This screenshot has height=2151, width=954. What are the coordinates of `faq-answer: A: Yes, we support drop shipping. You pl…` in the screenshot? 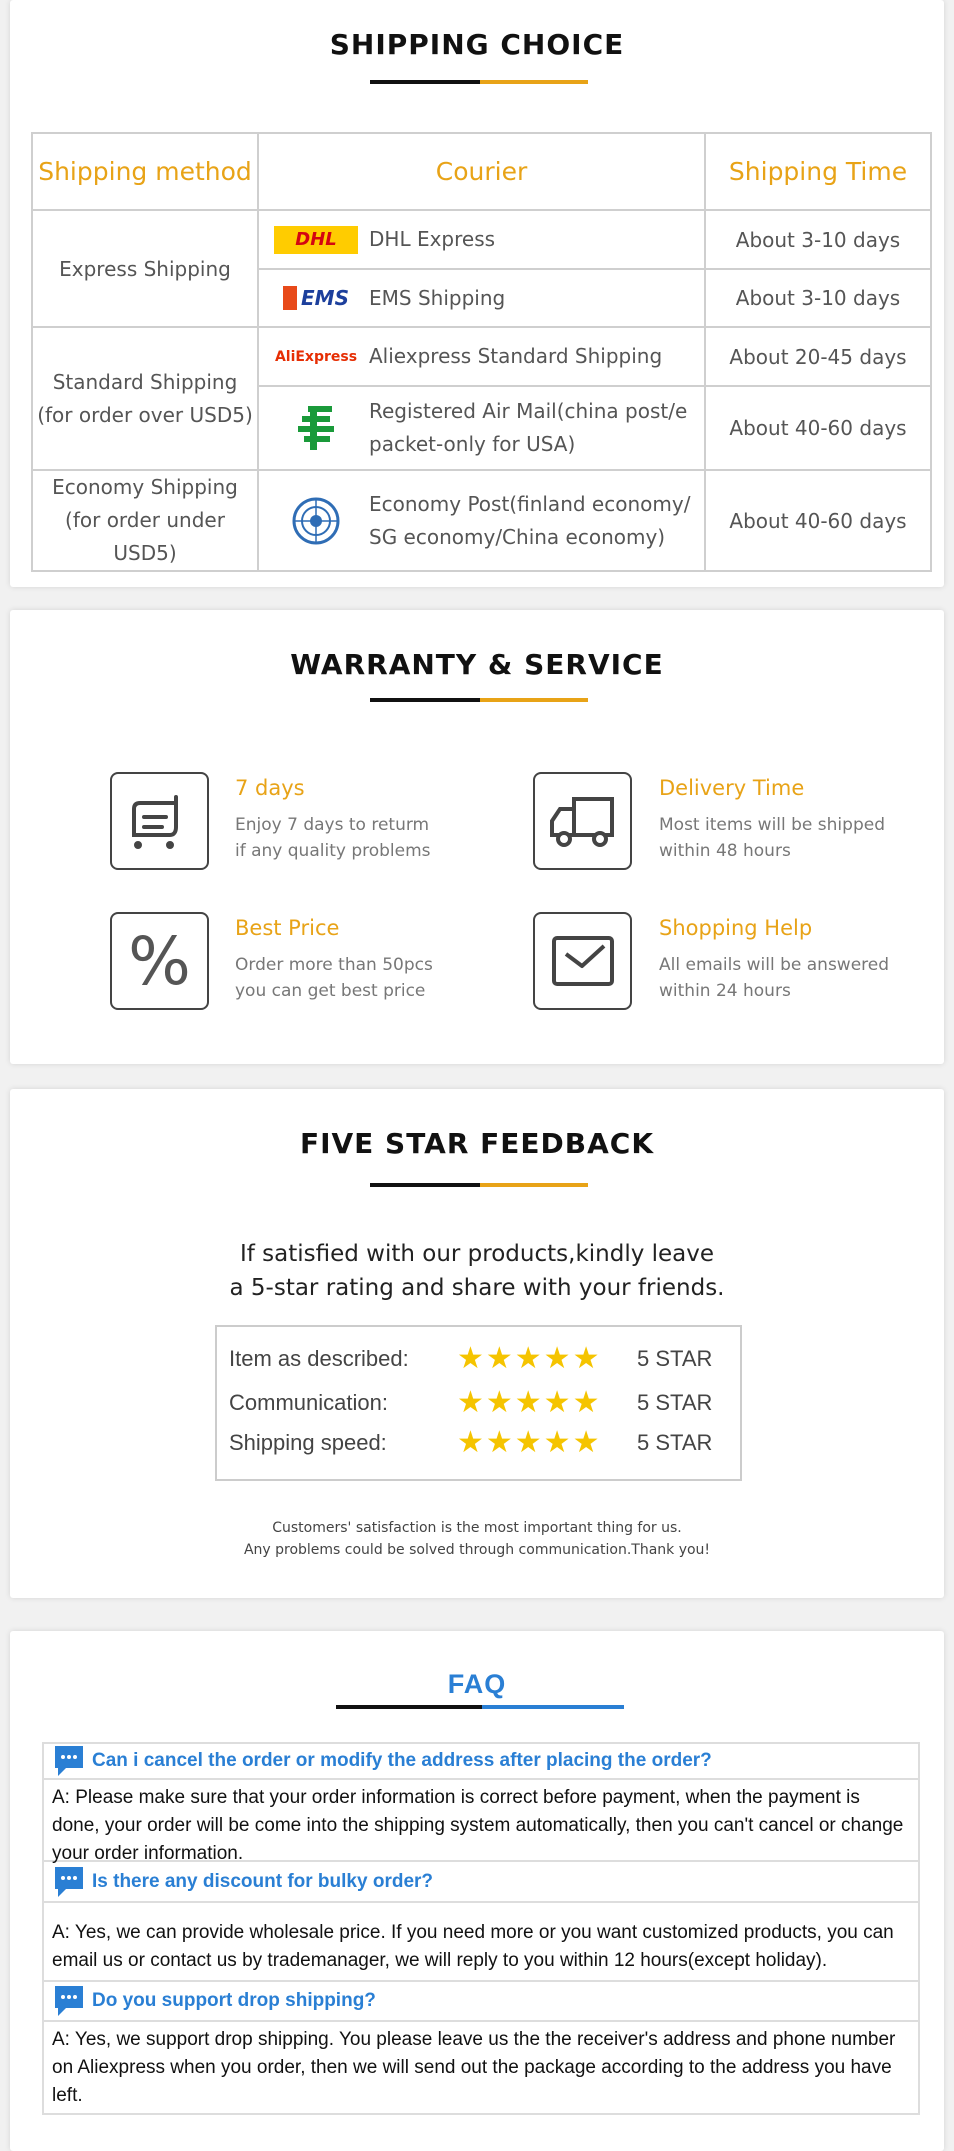 It's located at (474, 2067).